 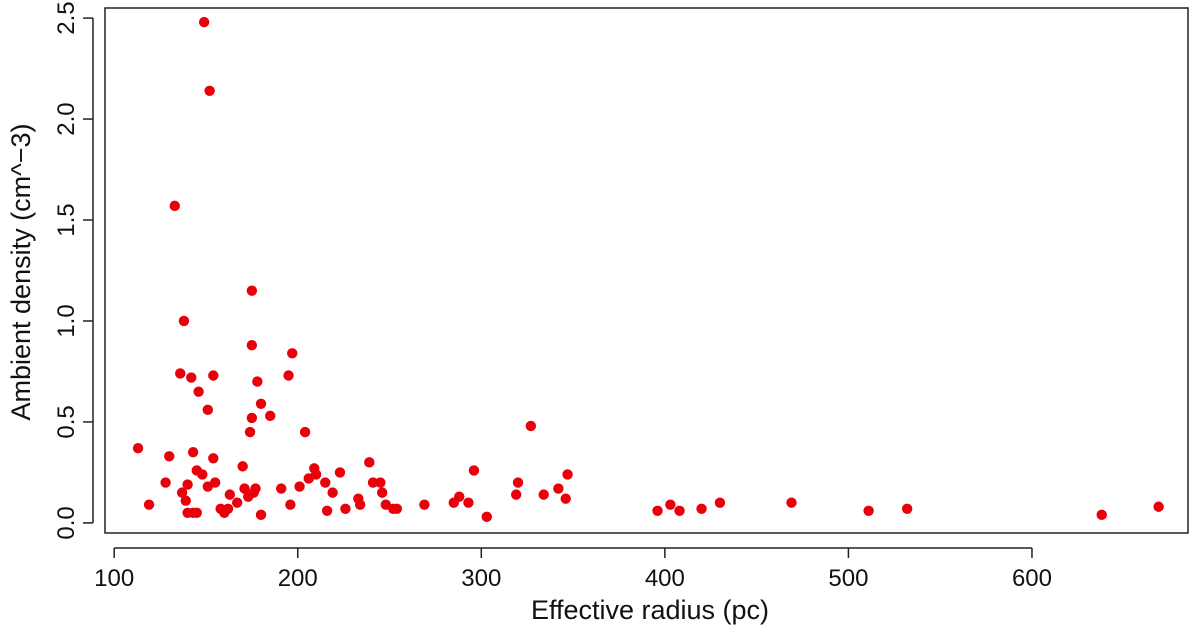 I want to click on y-tick-label: 1.5, so click(x=66, y=219).